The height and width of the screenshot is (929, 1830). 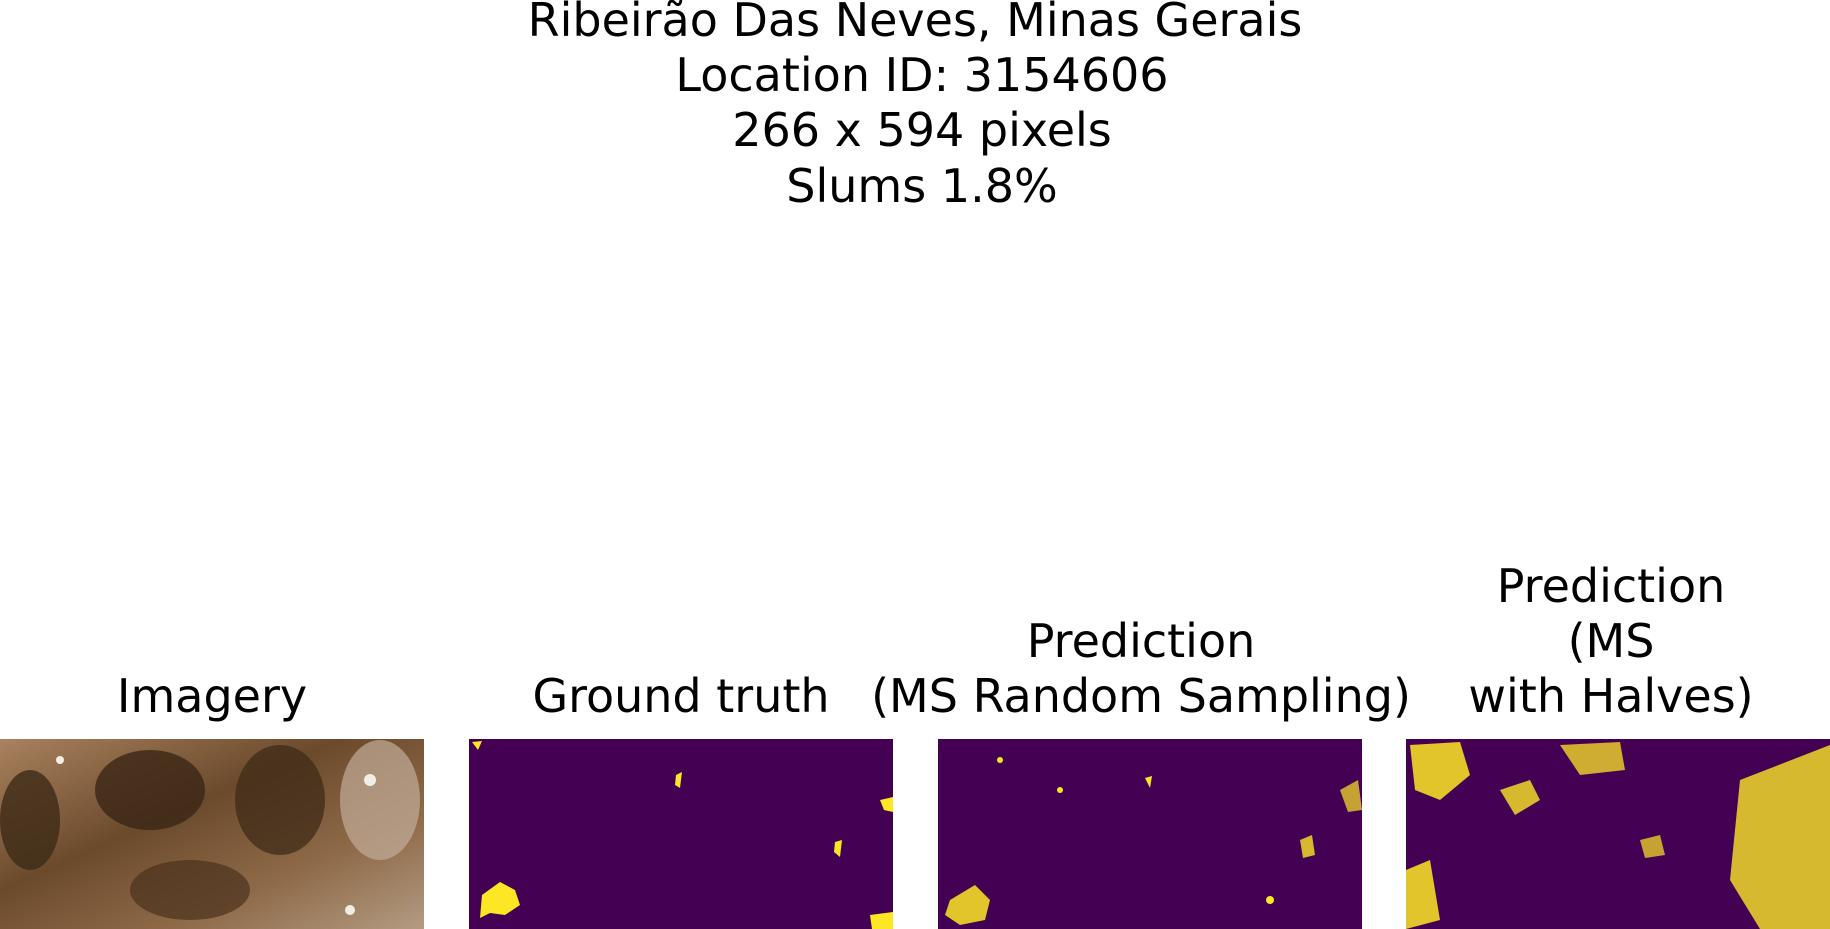 I want to click on panel-title: (MS Random Sampling), so click(x=1141, y=696).